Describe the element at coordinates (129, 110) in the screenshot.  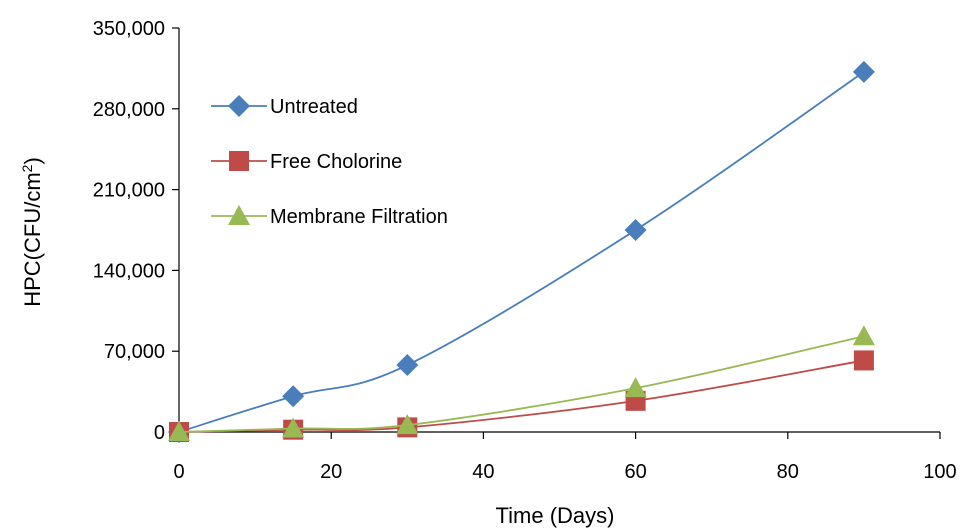
I see `y-tick-label: 280,000` at that location.